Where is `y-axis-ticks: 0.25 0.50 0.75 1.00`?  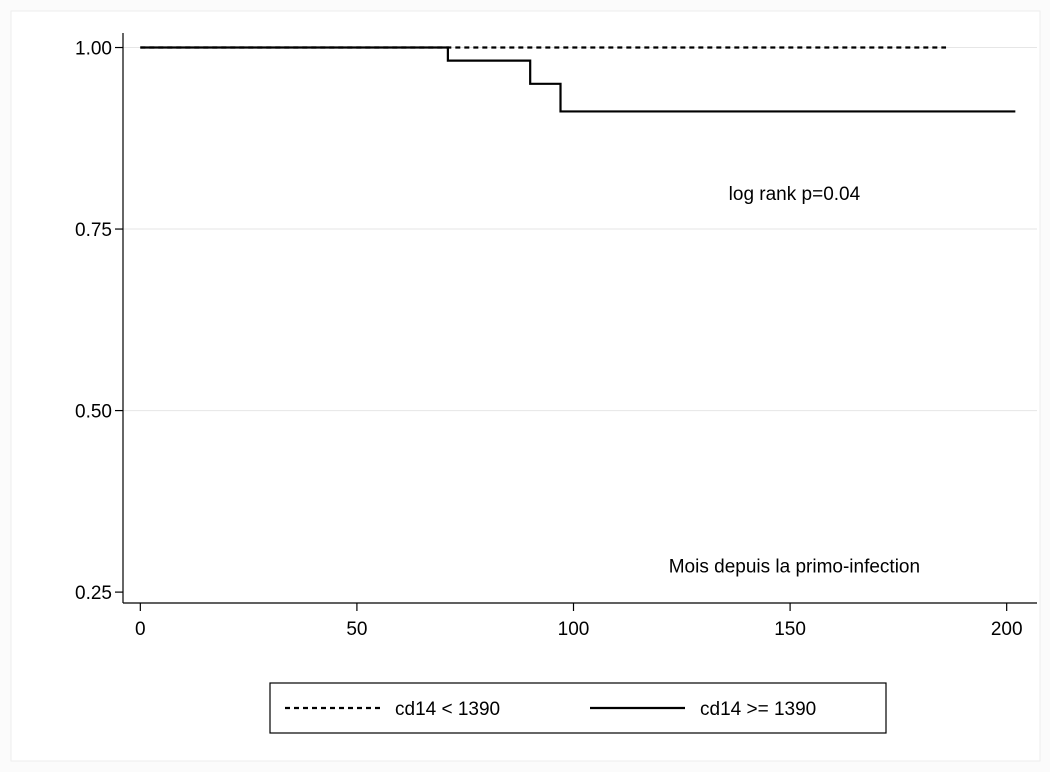
y-axis-ticks: 0.25 0.50 0.75 1.00 is located at coordinates (99, 321).